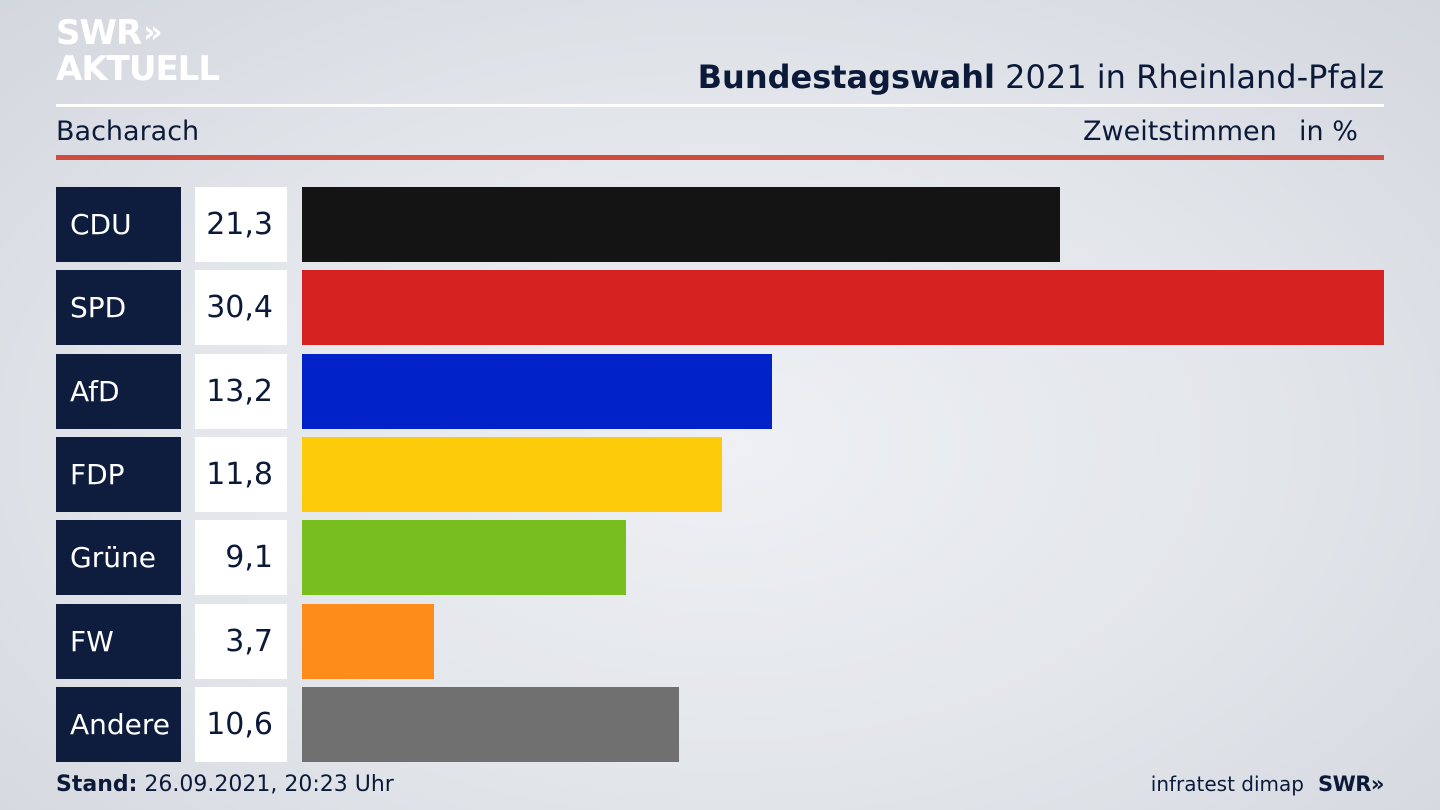  I want to click on swr-brand-mark: SWR», so click(1351, 784).